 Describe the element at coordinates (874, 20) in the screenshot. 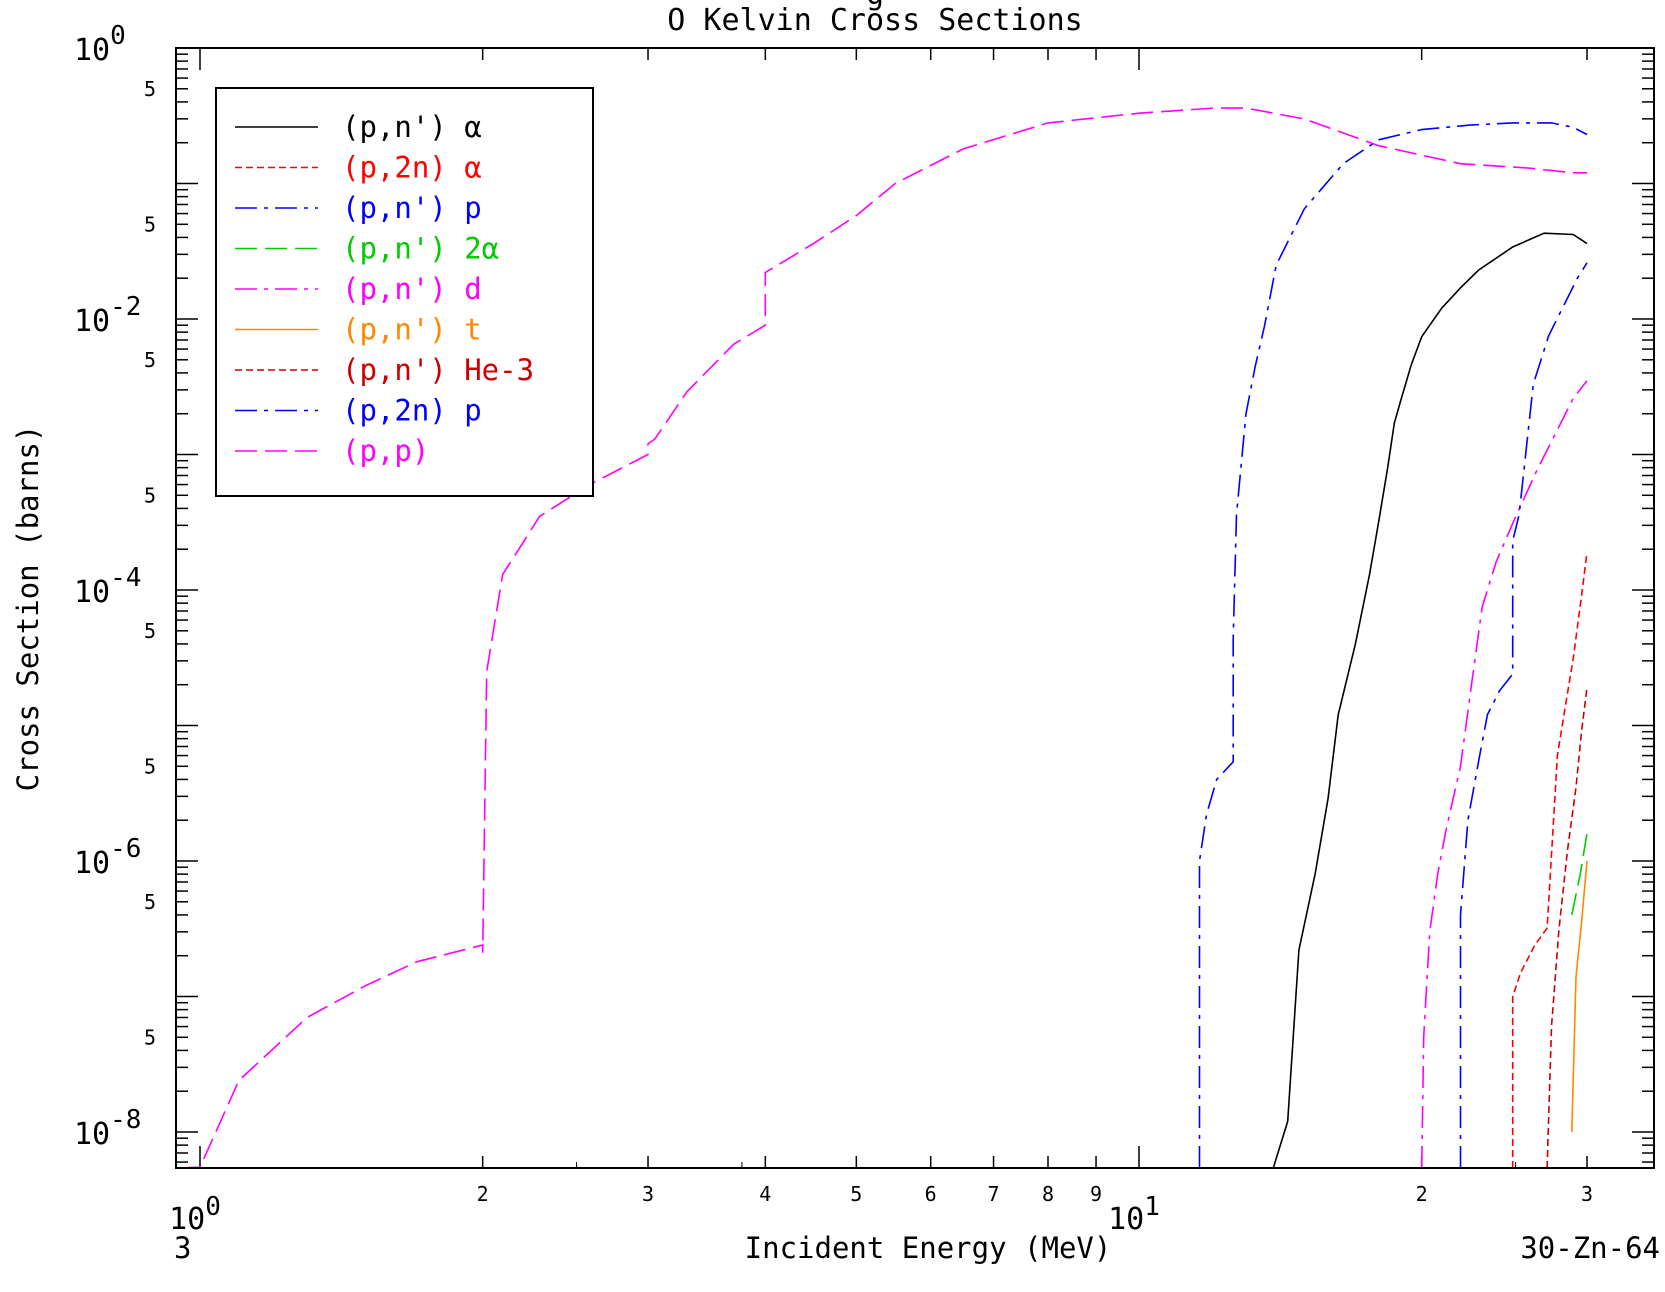

I see `chart-title: O Kelvin Cross Sections` at that location.